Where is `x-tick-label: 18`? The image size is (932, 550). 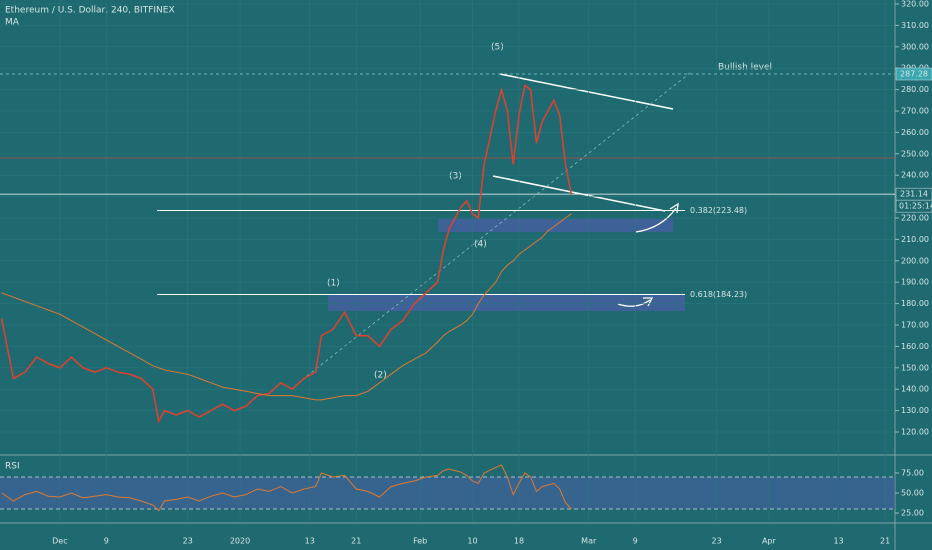 x-tick-label: 18 is located at coordinates (519, 541).